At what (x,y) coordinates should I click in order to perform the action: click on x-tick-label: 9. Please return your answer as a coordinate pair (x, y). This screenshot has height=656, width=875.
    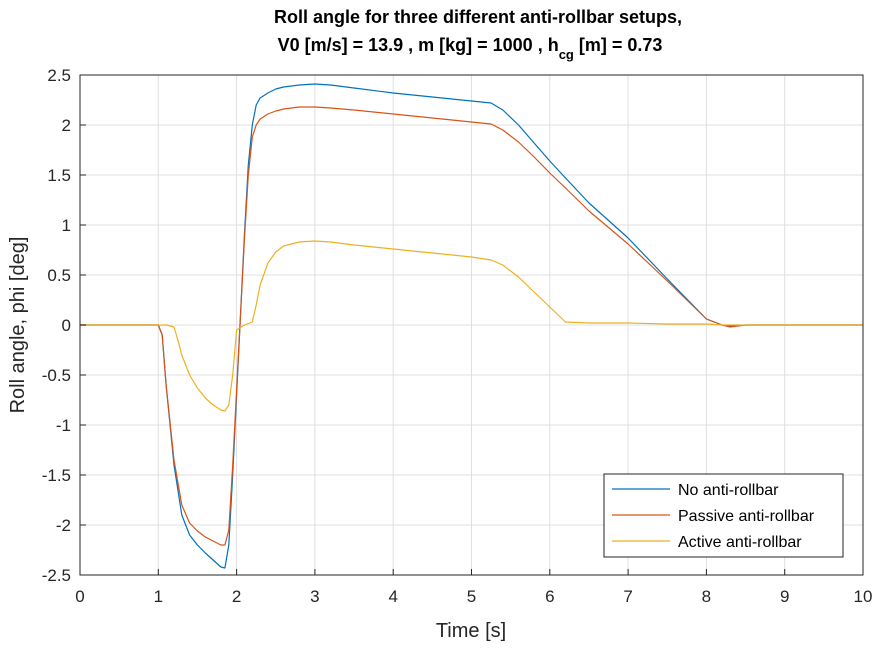
    Looking at the image, I should click on (784, 596).